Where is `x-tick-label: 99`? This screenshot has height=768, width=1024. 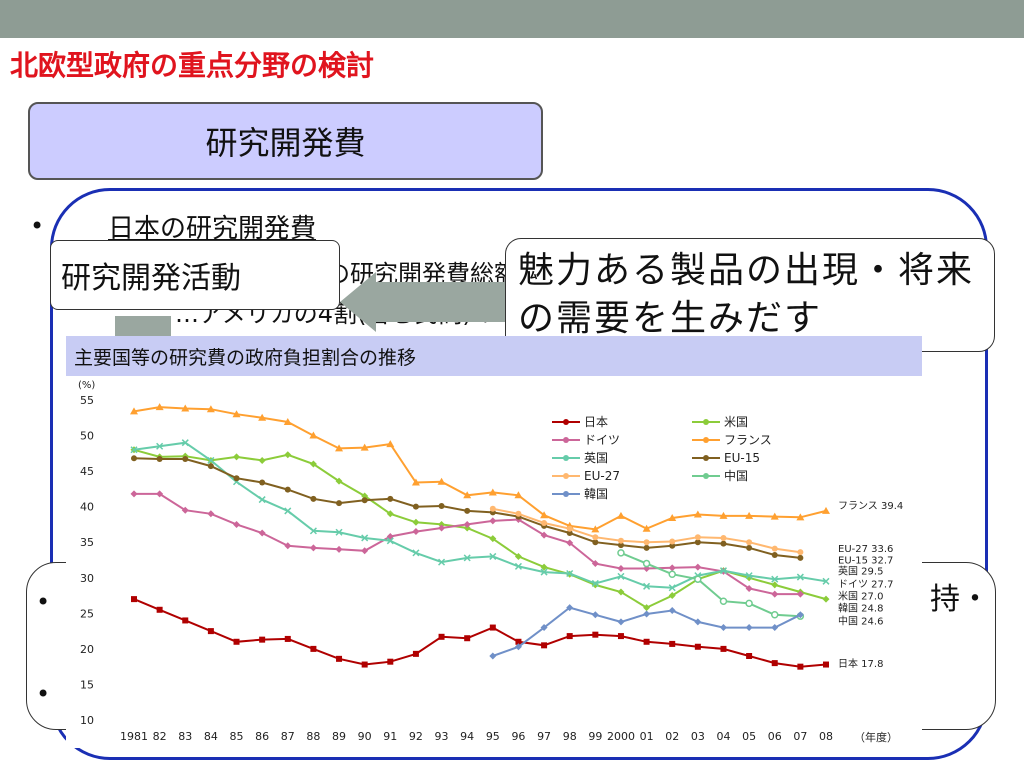
x-tick-label: 99 is located at coordinates (595, 736).